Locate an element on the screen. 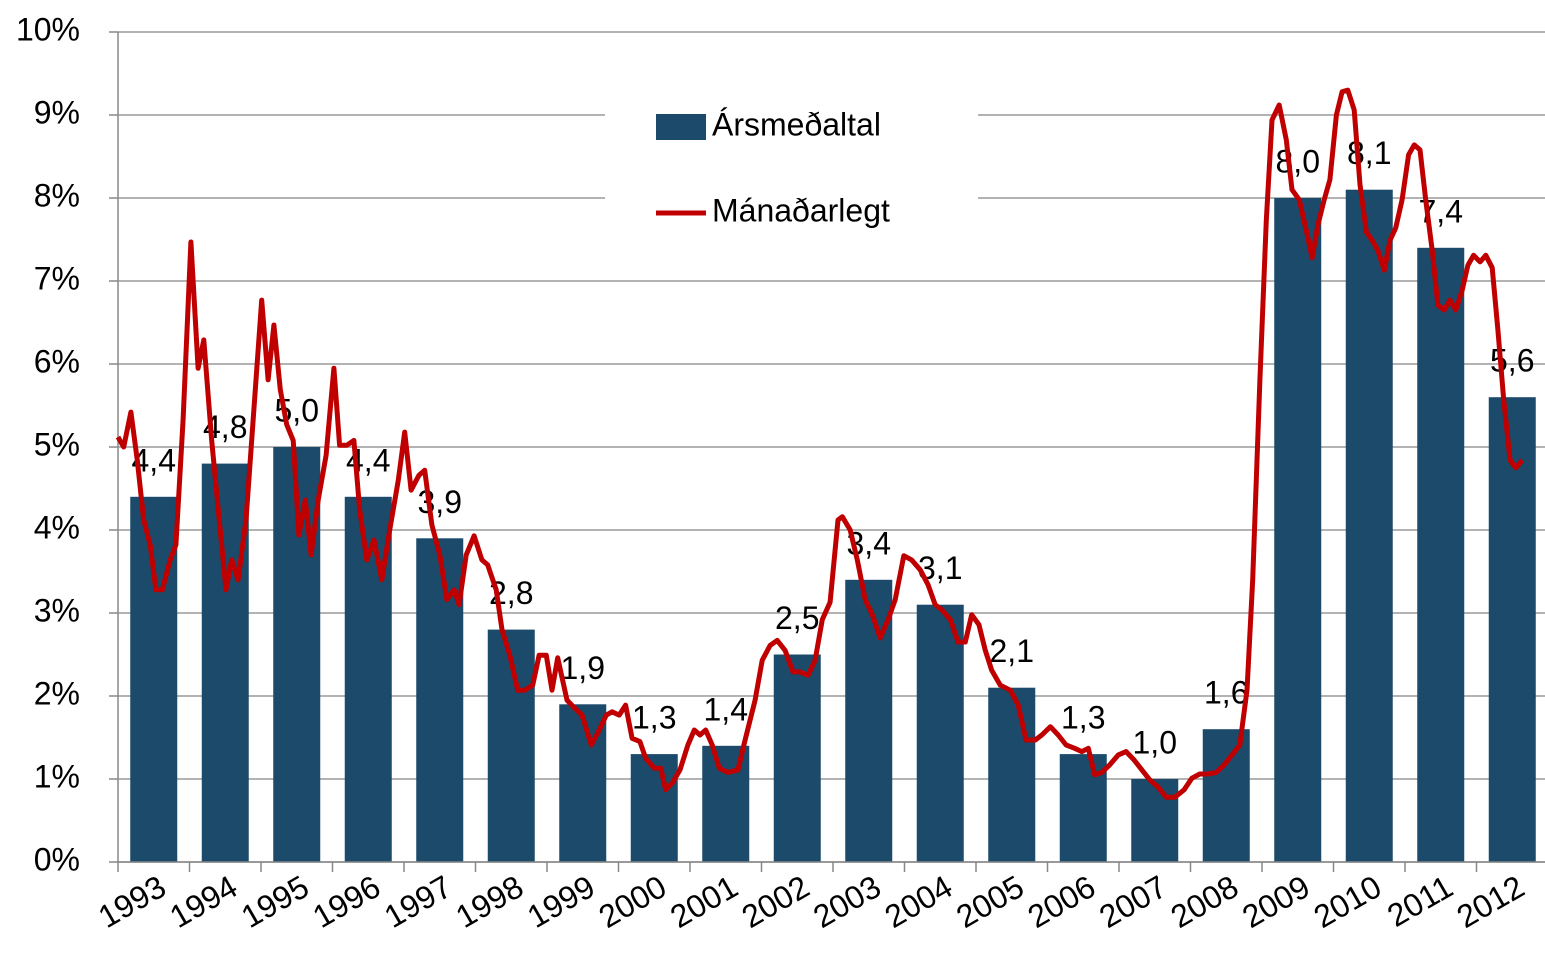 The width and height of the screenshot is (1545, 969). x-tick-label: 1996 is located at coordinates (347, 901).